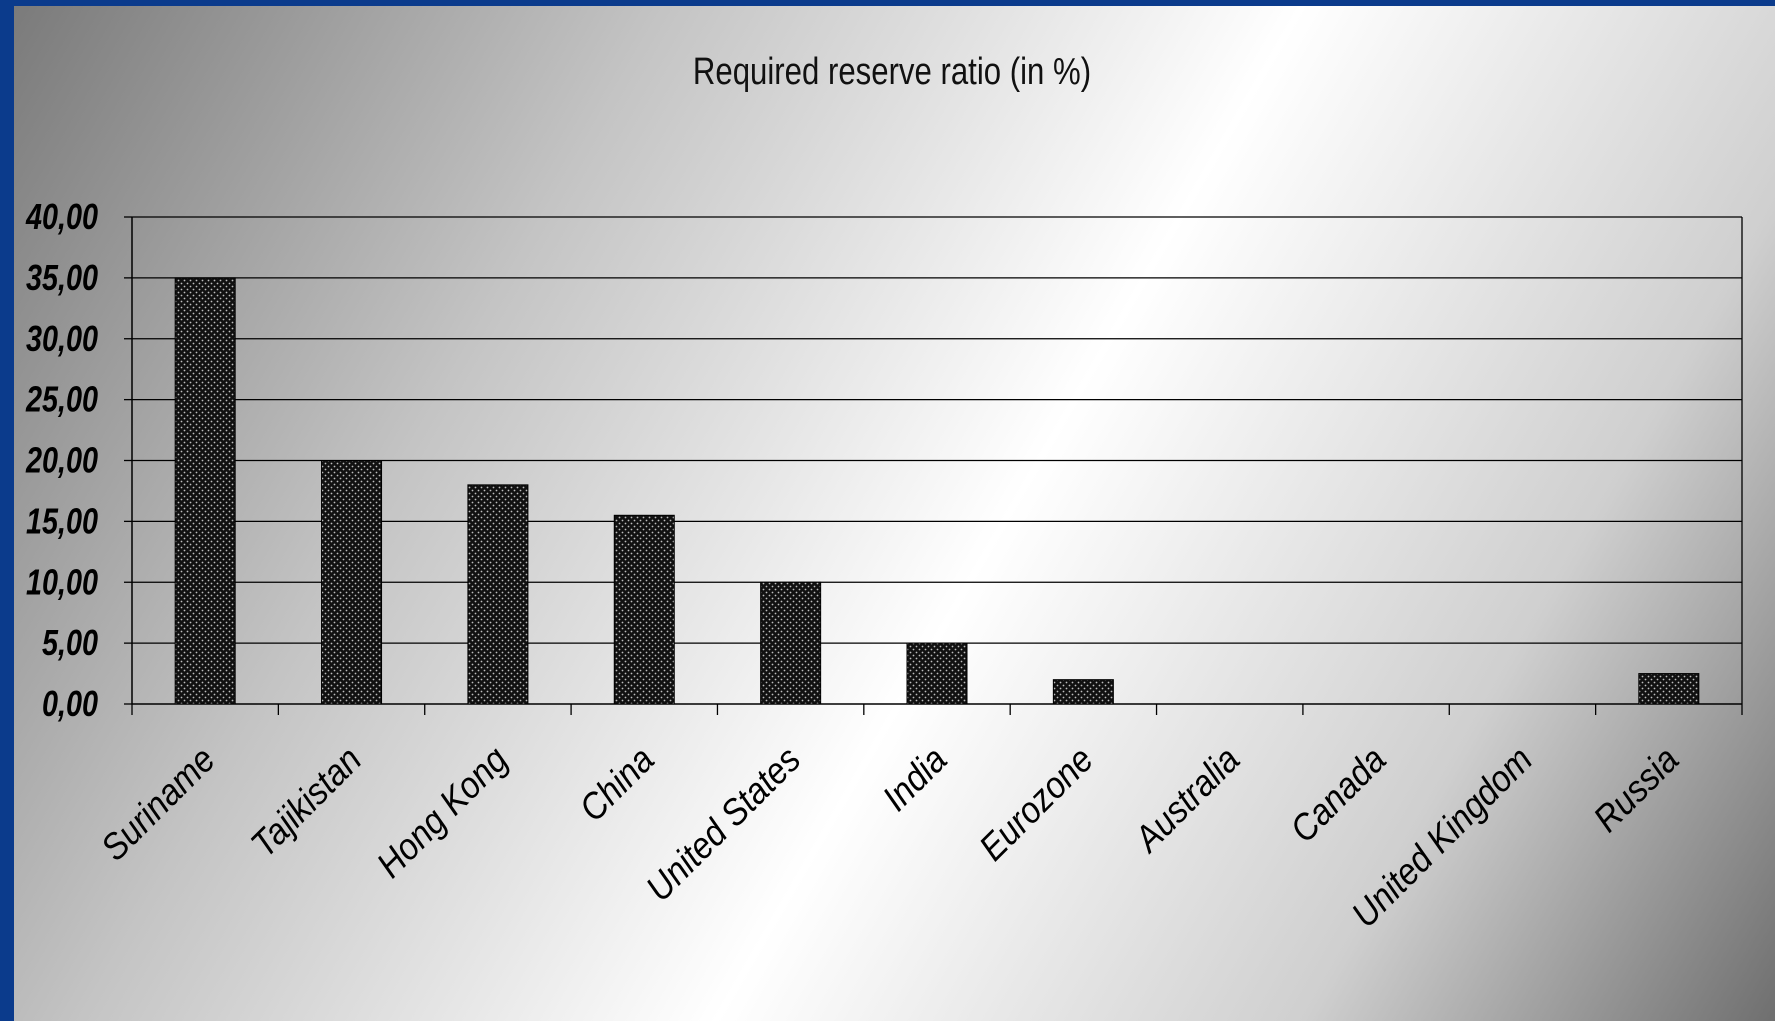 The height and width of the screenshot is (1021, 1775). I want to click on bar-china, so click(644, 609).